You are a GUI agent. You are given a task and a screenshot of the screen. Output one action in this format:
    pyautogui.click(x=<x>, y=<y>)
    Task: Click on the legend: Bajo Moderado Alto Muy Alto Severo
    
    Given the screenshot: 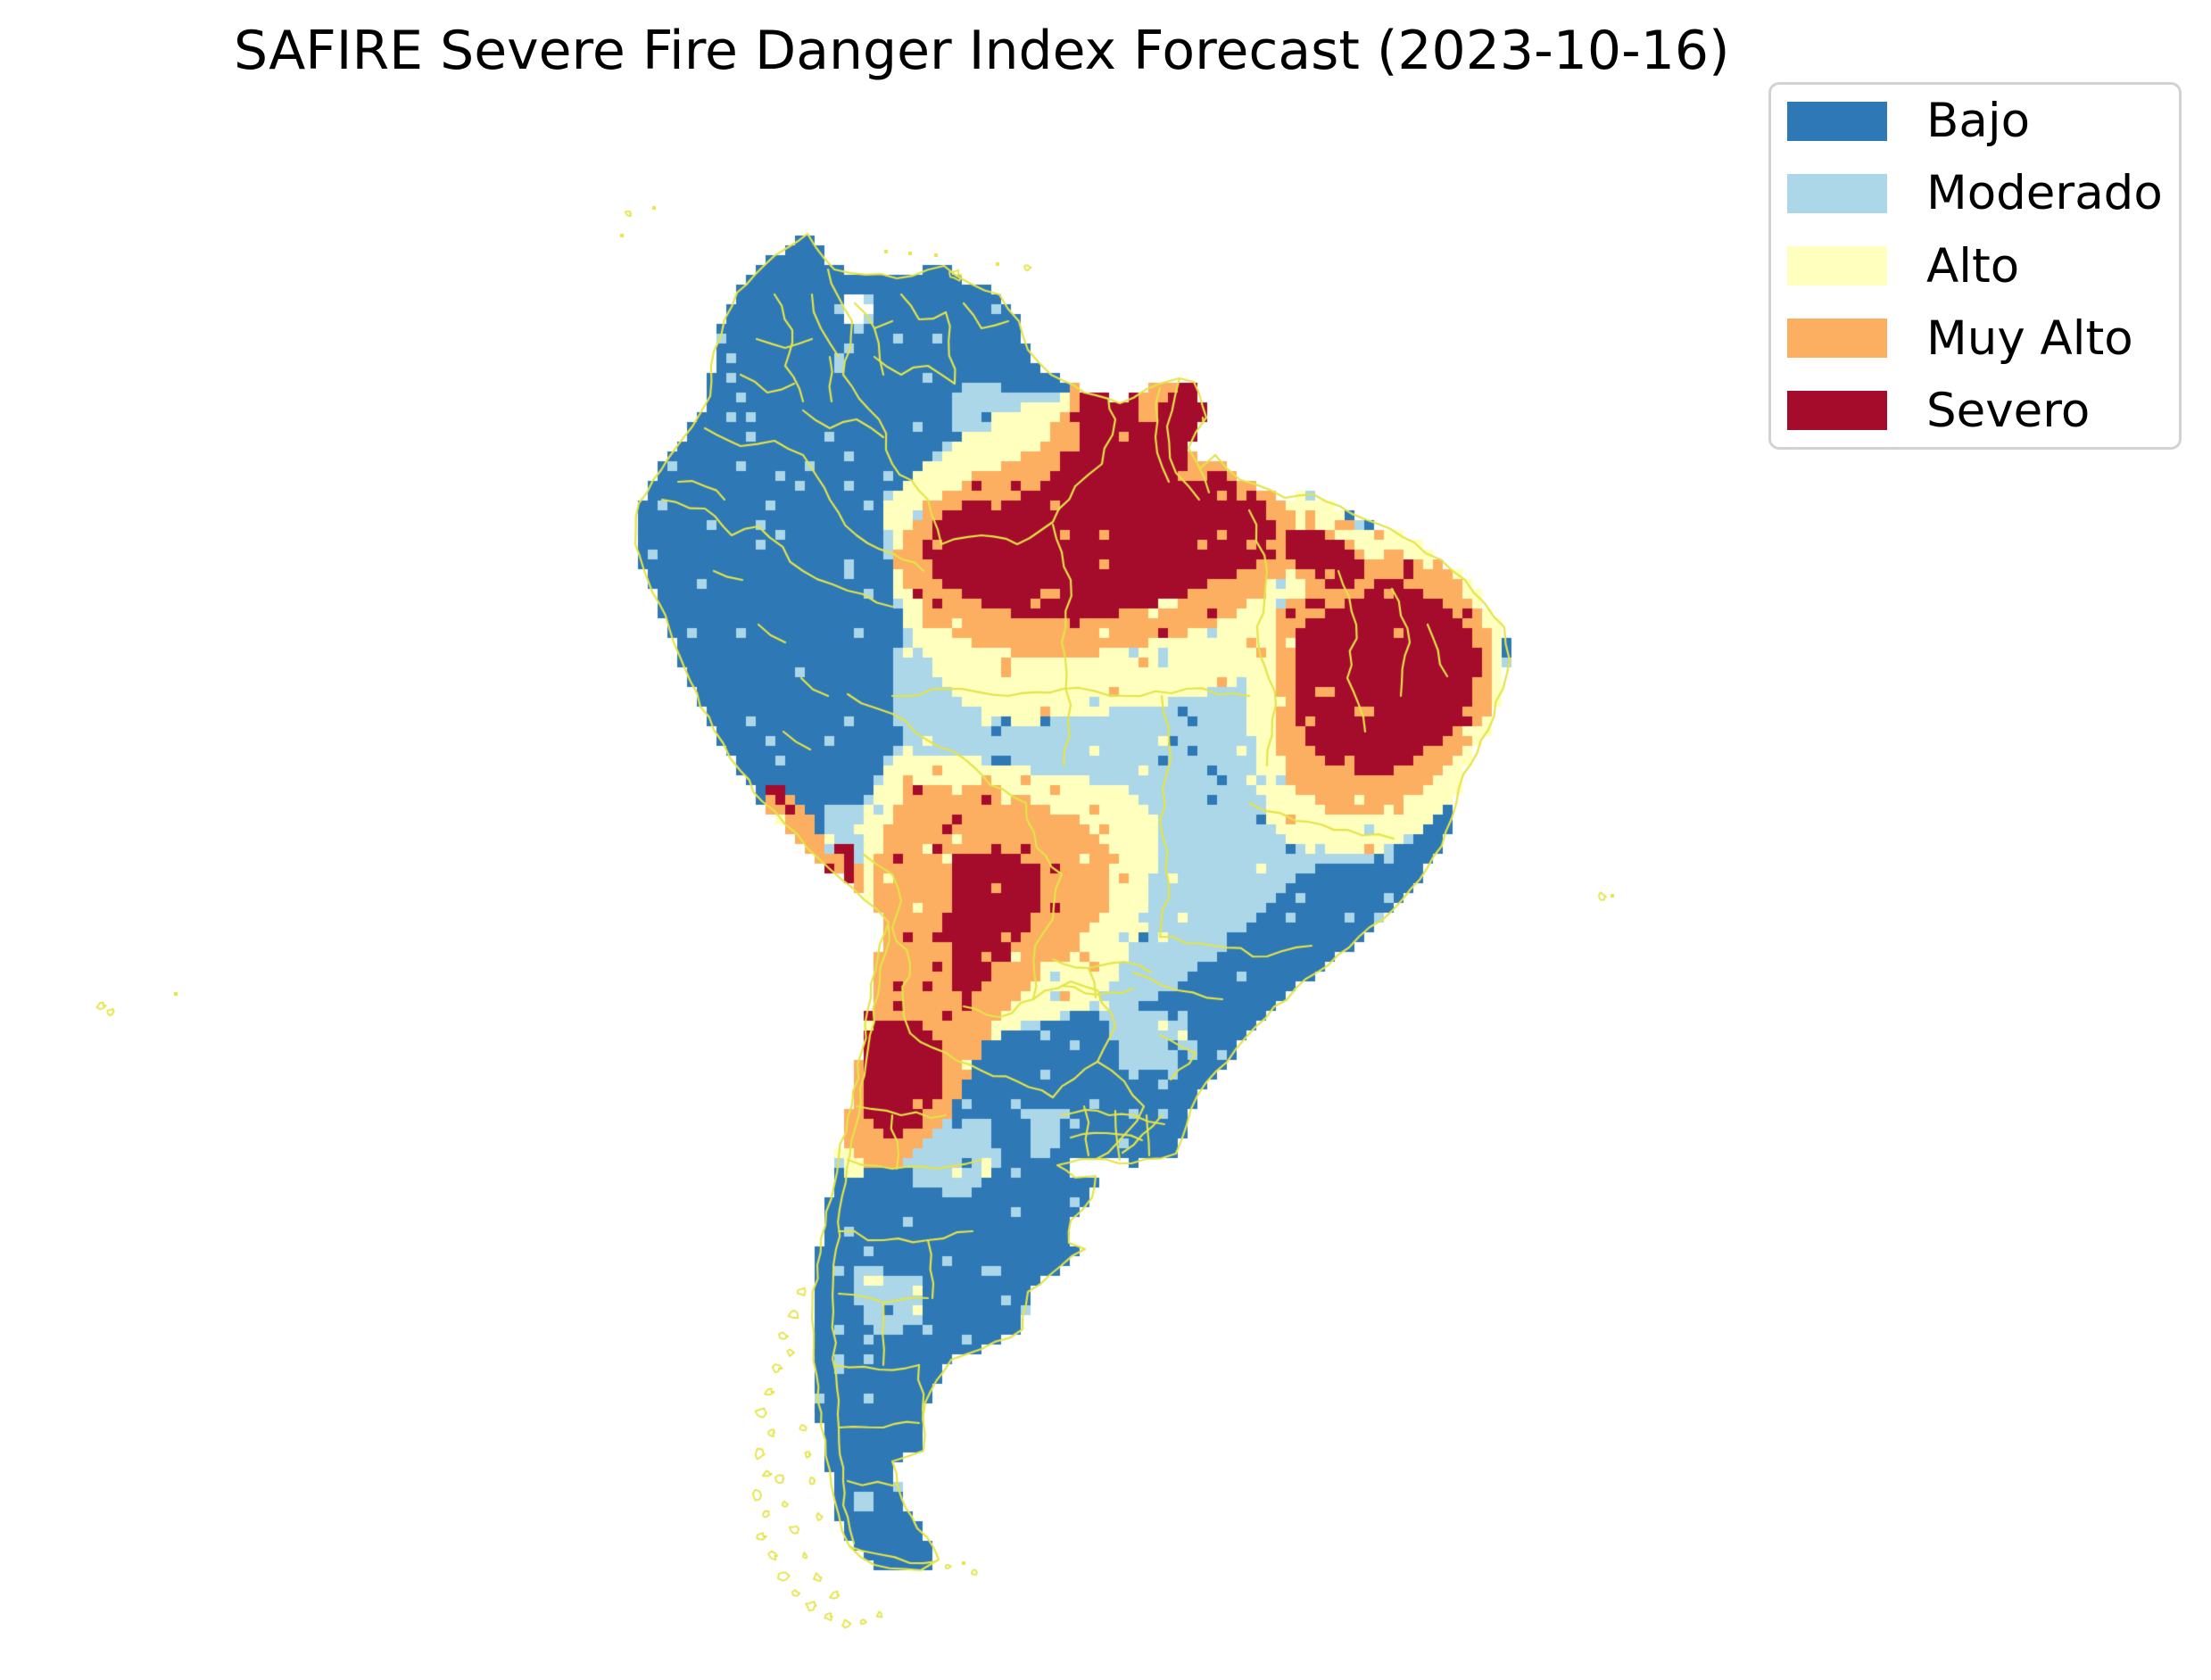 What is the action you would take?
    pyautogui.click(x=1975, y=266)
    